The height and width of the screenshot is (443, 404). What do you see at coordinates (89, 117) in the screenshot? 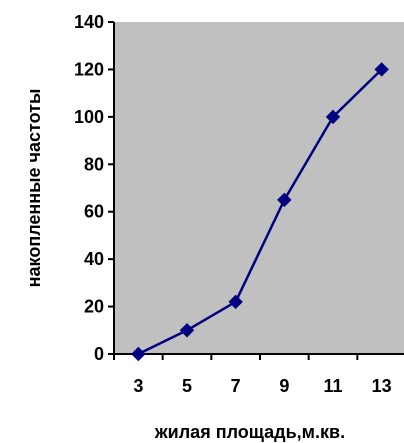
I see `y-tick-label: 100` at bounding box center [89, 117].